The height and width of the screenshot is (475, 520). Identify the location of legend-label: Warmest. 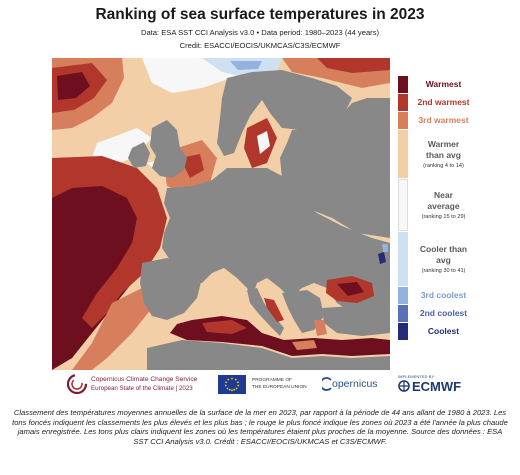
(443, 84).